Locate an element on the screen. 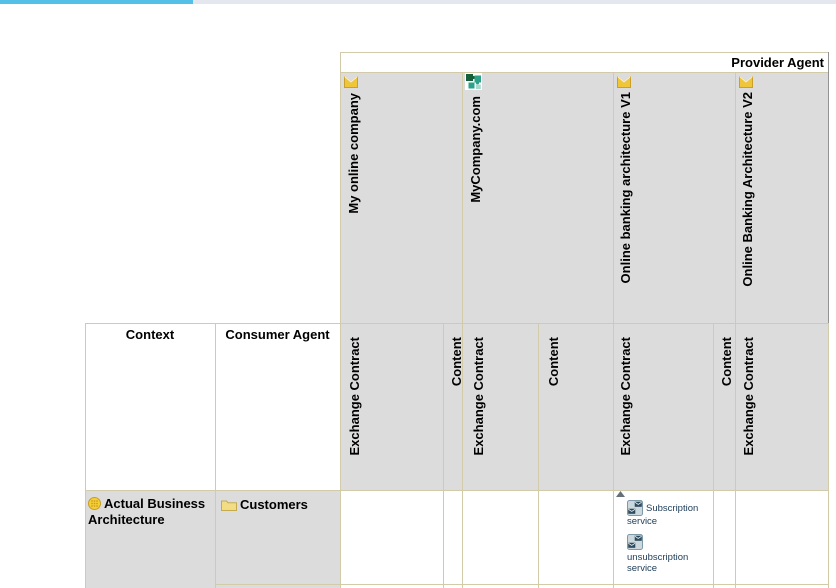 The width and height of the screenshot is (836, 588). scroll-up-arrow-icon is located at coordinates (620, 494).